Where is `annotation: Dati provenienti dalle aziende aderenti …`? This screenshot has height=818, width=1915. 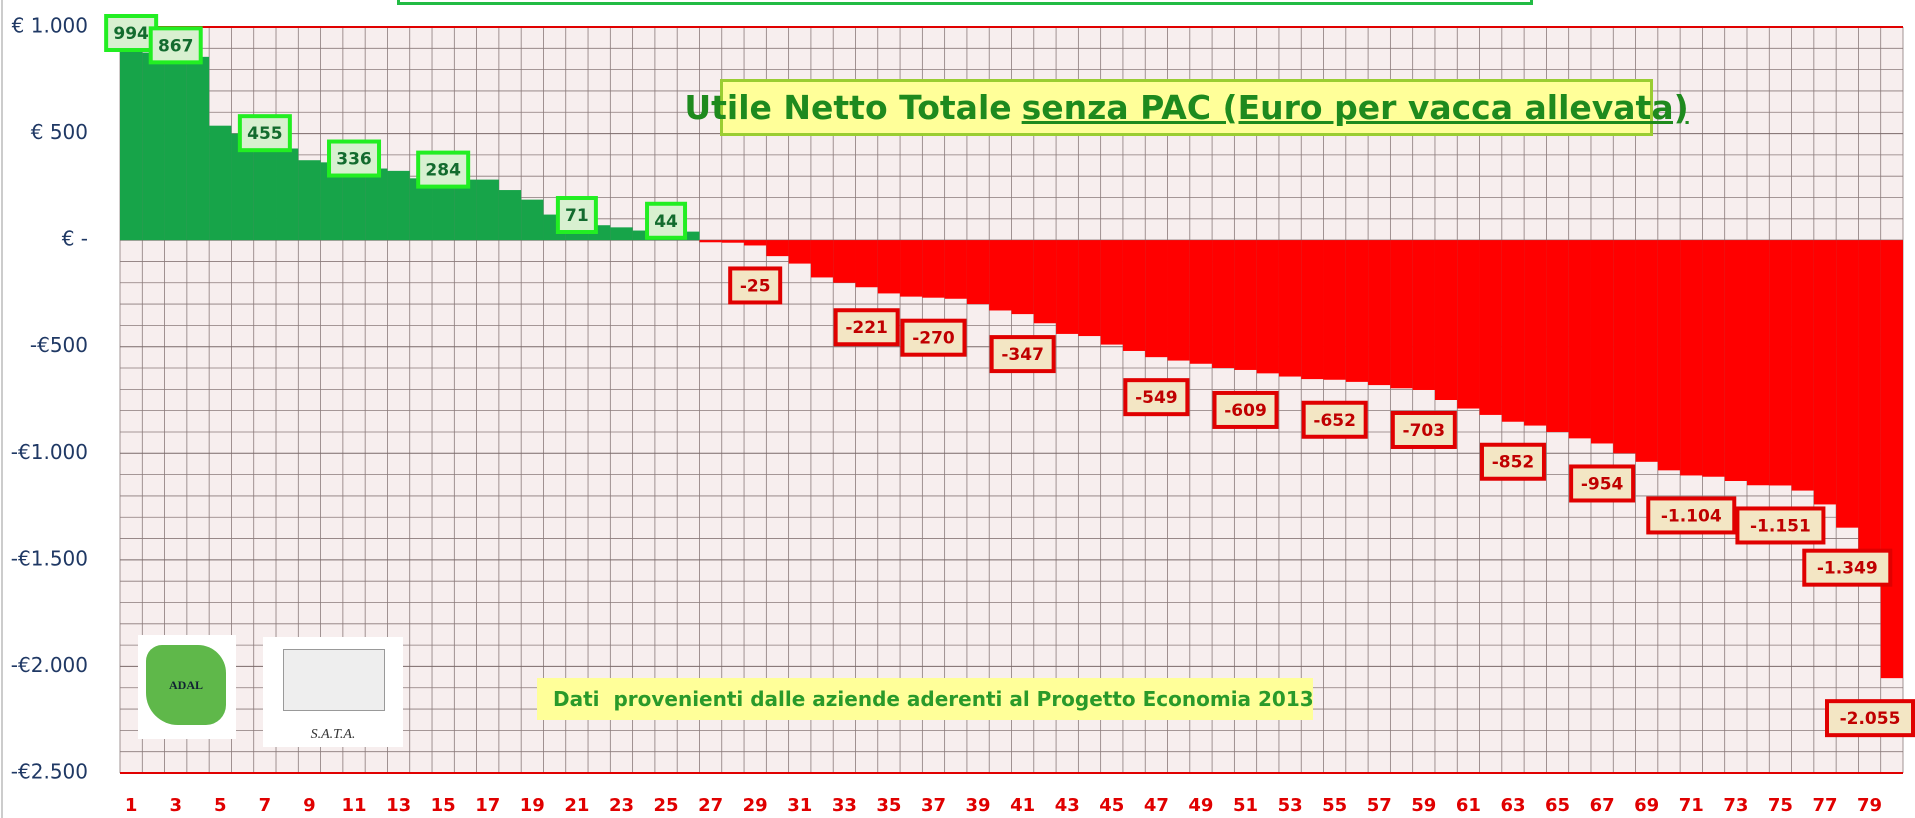
annotation: Dati provenienti dalle aziende aderenti … is located at coordinates (925, 699).